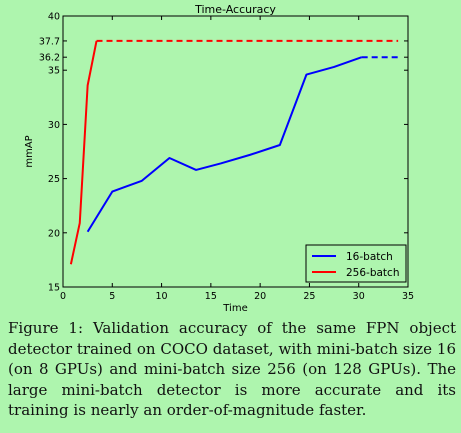 This screenshot has height=433, width=461. I want to click on y-tick-label: 35, so click(54, 71).